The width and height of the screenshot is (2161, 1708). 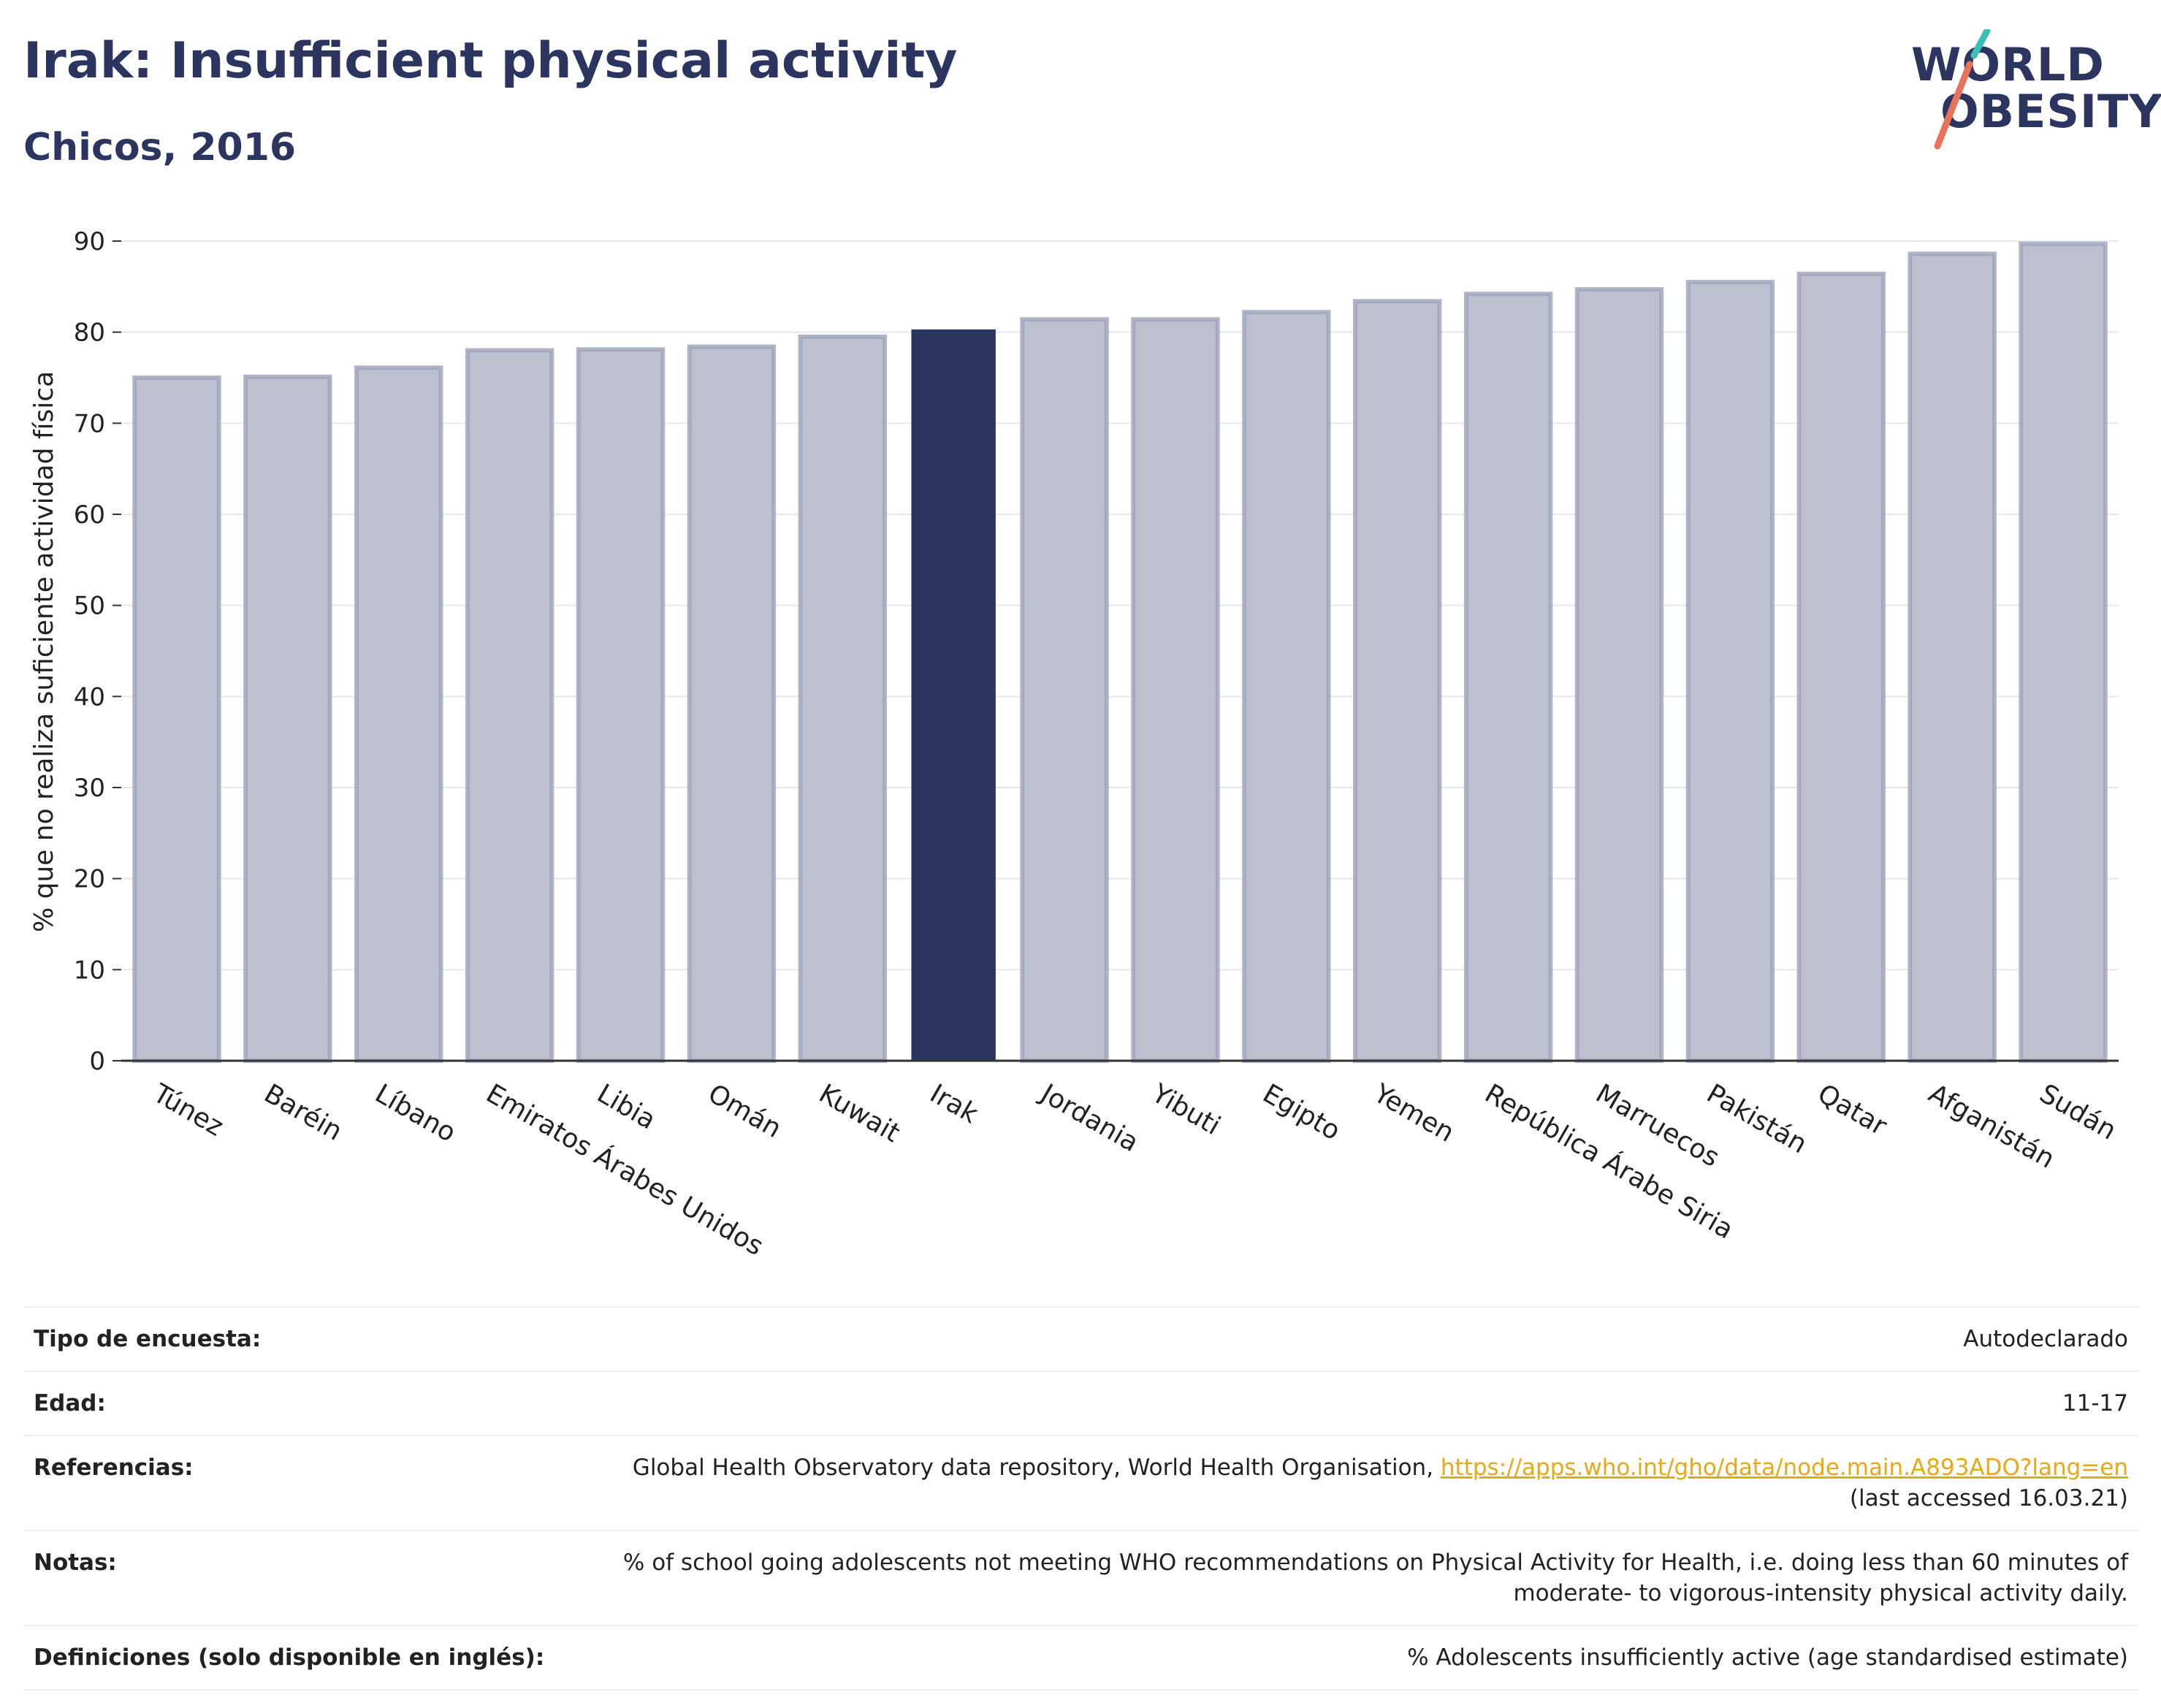 What do you see at coordinates (621, 705) in the screenshot?
I see `bar-libia` at bounding box center [621, 705].